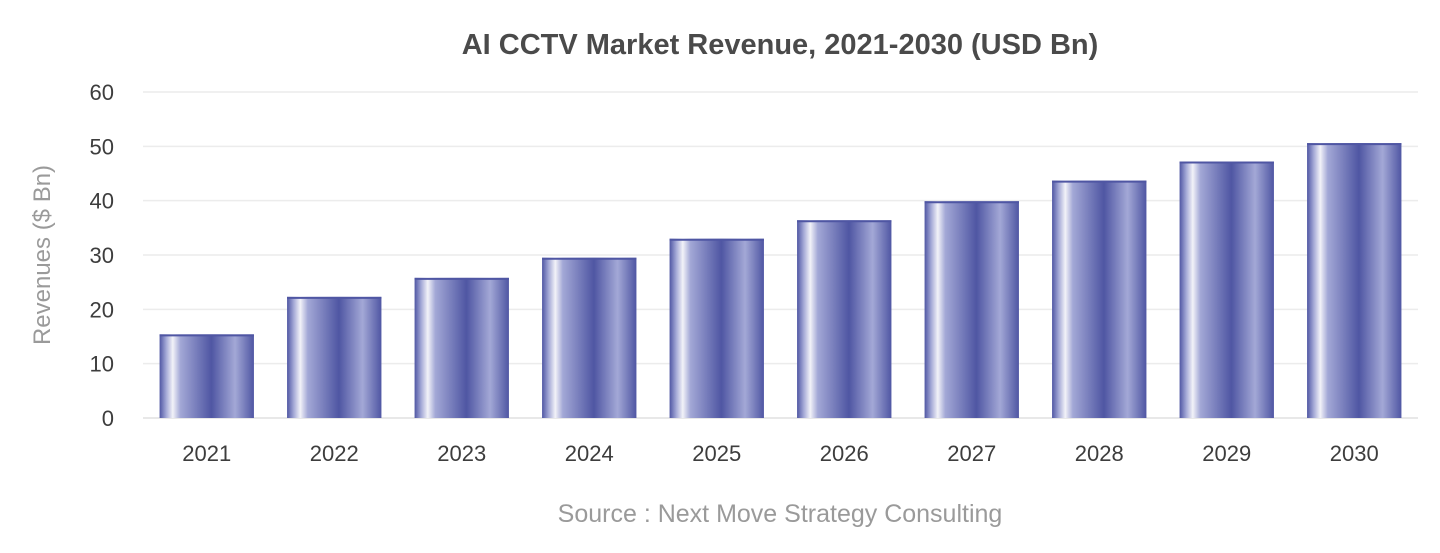 The width and height of the screenshot is (1440, 553). What do you see at coordinates (461, 347) in the screenshot?
I see `bar-2023` at bounding box center [461, 347].